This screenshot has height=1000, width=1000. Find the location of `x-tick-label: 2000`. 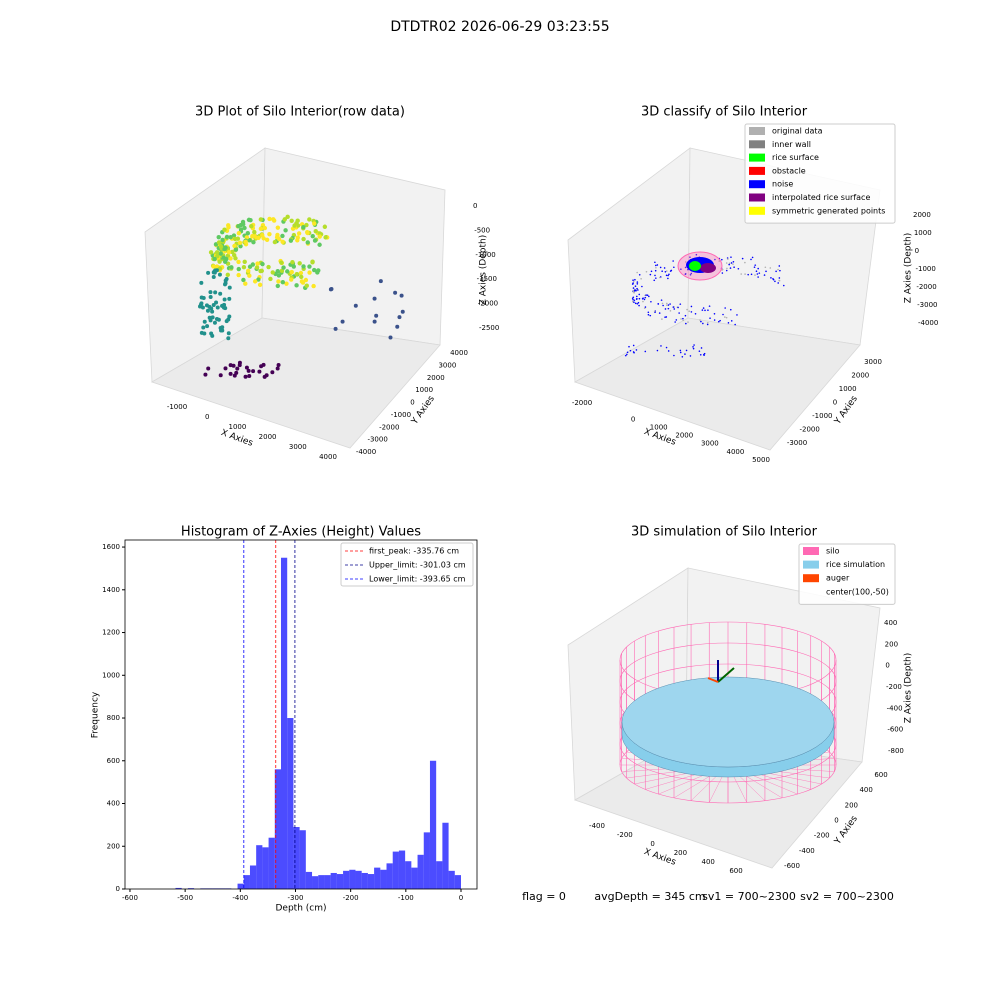

x-tick-label: 2000 is located at coordinates (684, 436).